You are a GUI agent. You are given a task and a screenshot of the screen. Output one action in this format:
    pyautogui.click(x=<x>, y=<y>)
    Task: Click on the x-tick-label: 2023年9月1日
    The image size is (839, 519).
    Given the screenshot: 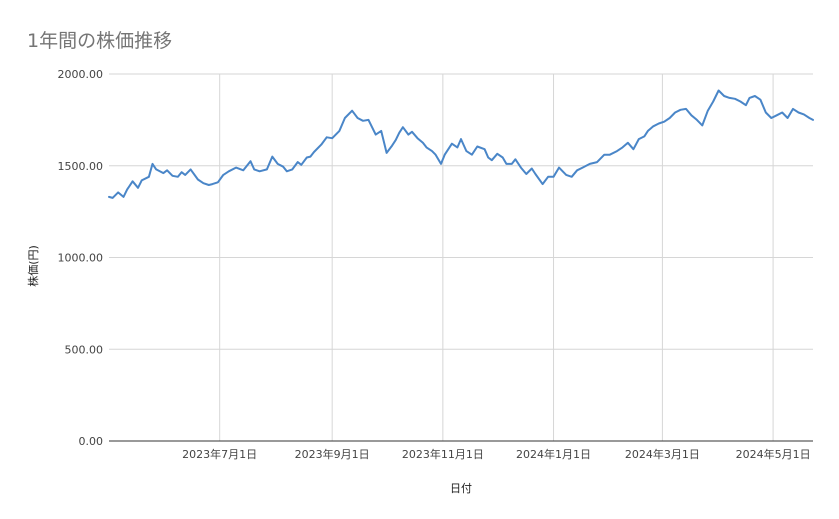 What is the action you would take?
    pyautogui.click(x=332, y=454)
    